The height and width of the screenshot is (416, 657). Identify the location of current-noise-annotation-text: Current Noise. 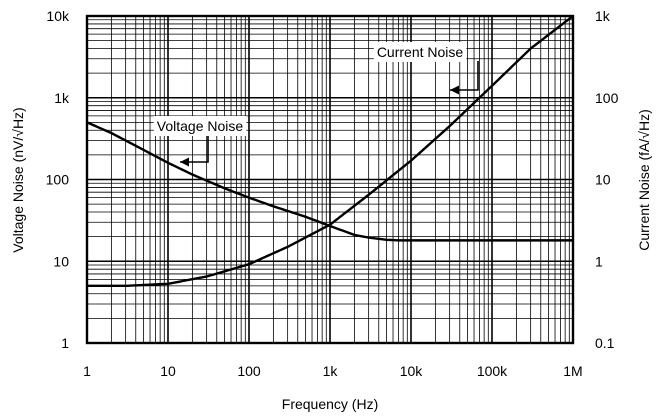
(420, 52).